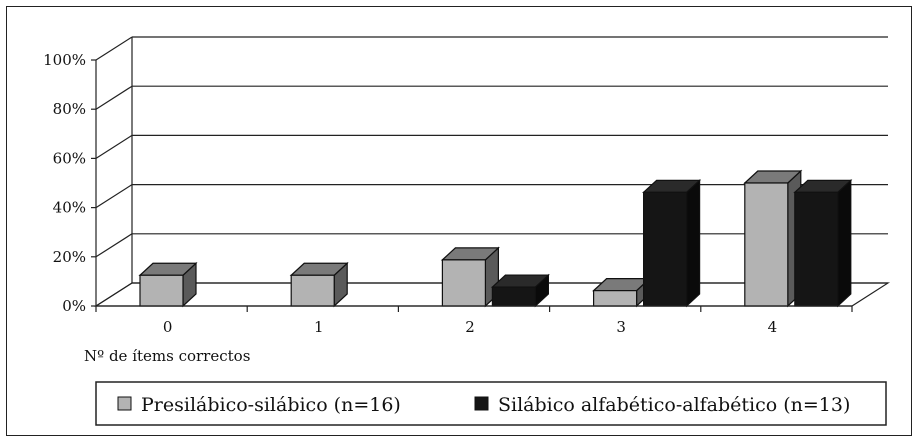 Image resolution: width=924 pixels, height=444 pixels. Describe the element at coordinates (167, 356) in the screenshot. I see `x-axis-title: Nº de ítems correctos` at that location.